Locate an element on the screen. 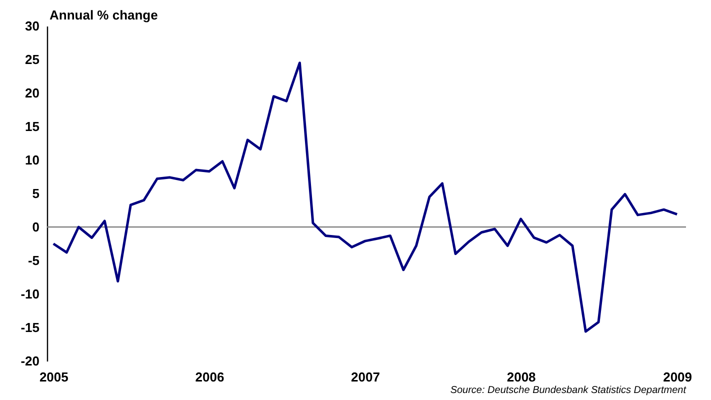  y-tick-label: -10 is located at coordinates (30, 294).